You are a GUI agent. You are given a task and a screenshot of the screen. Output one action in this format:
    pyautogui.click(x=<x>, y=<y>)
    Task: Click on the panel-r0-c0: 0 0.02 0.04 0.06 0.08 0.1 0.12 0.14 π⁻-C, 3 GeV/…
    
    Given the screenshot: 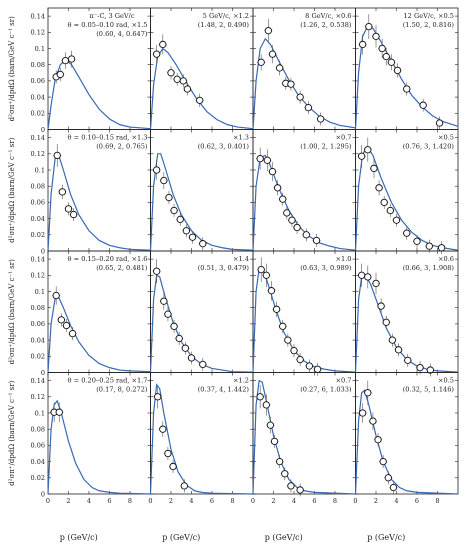 What is the action you would take?
    pyautogui.click(x=91, y=70)
    